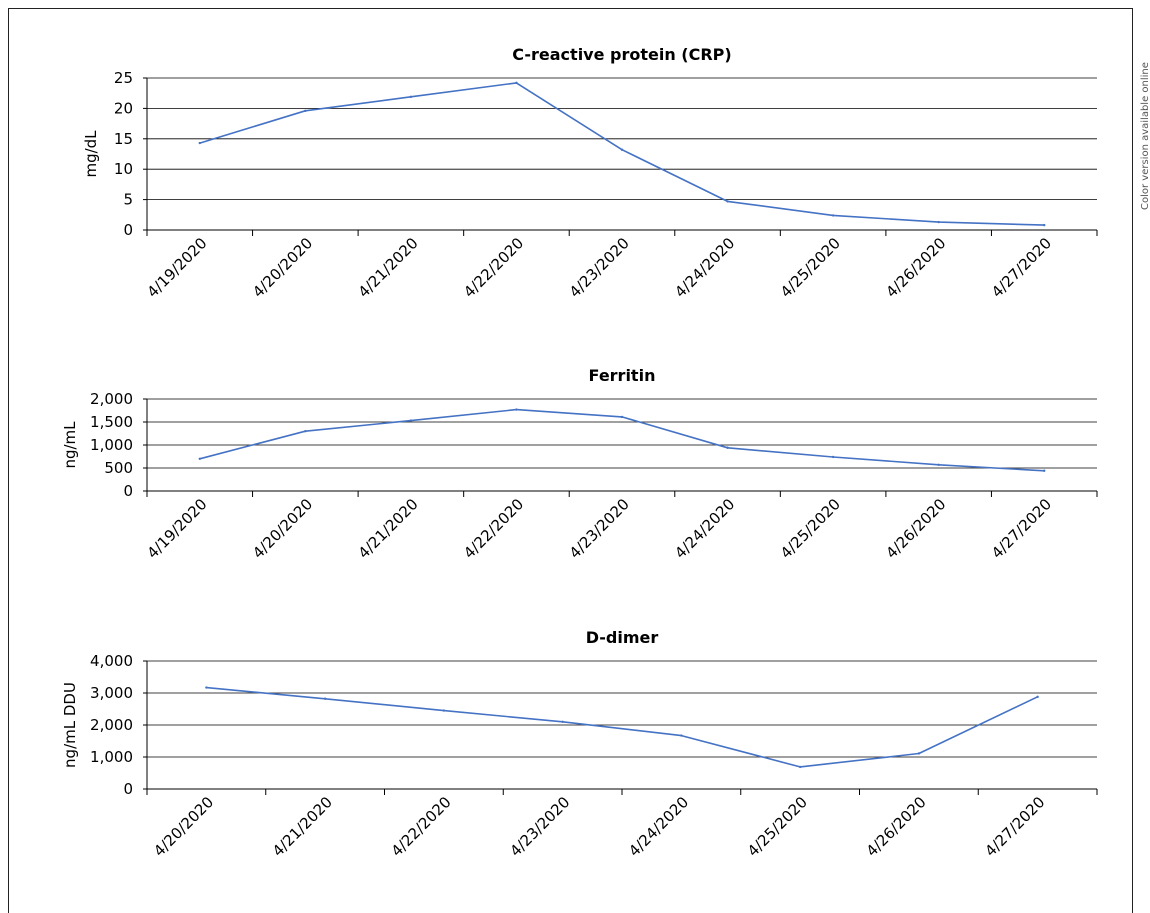 The image size is (1150, 913). I want to click on chart-1-x-tick-label: 4/22/2020, so click(493, 267).